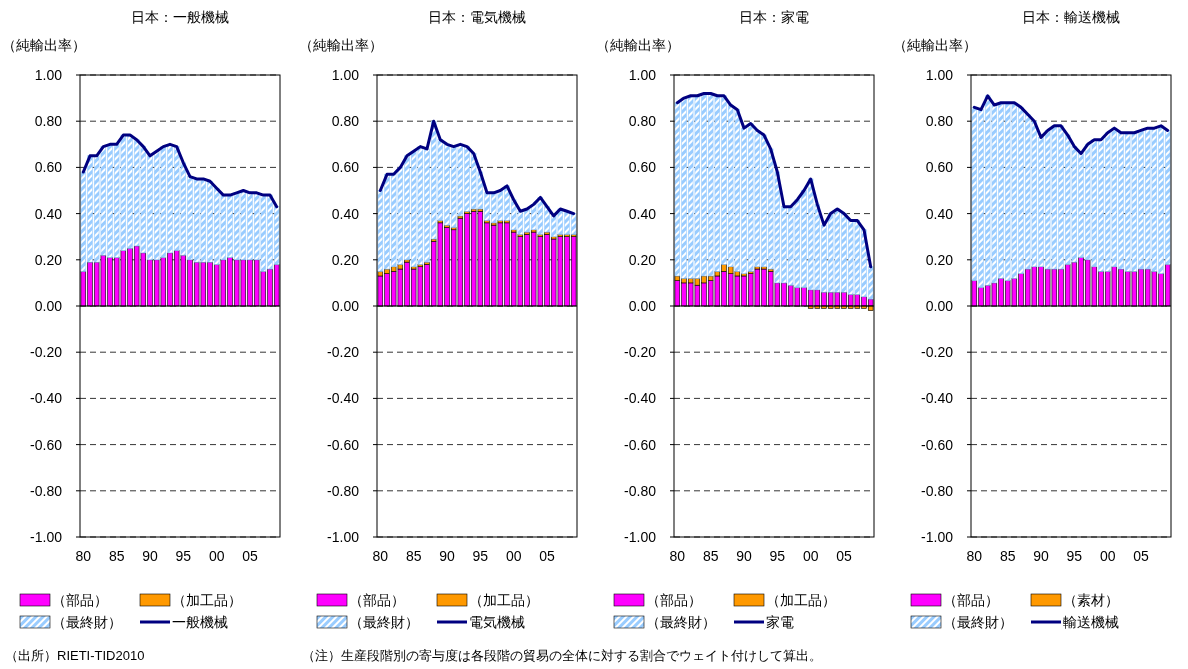 The height and width of the screenshot is (669, 1188). What do you see at coordinates (477, 17) in the screenshot?
I see `chart-title: 日本：電気機械` at bounding box center [477, 17].